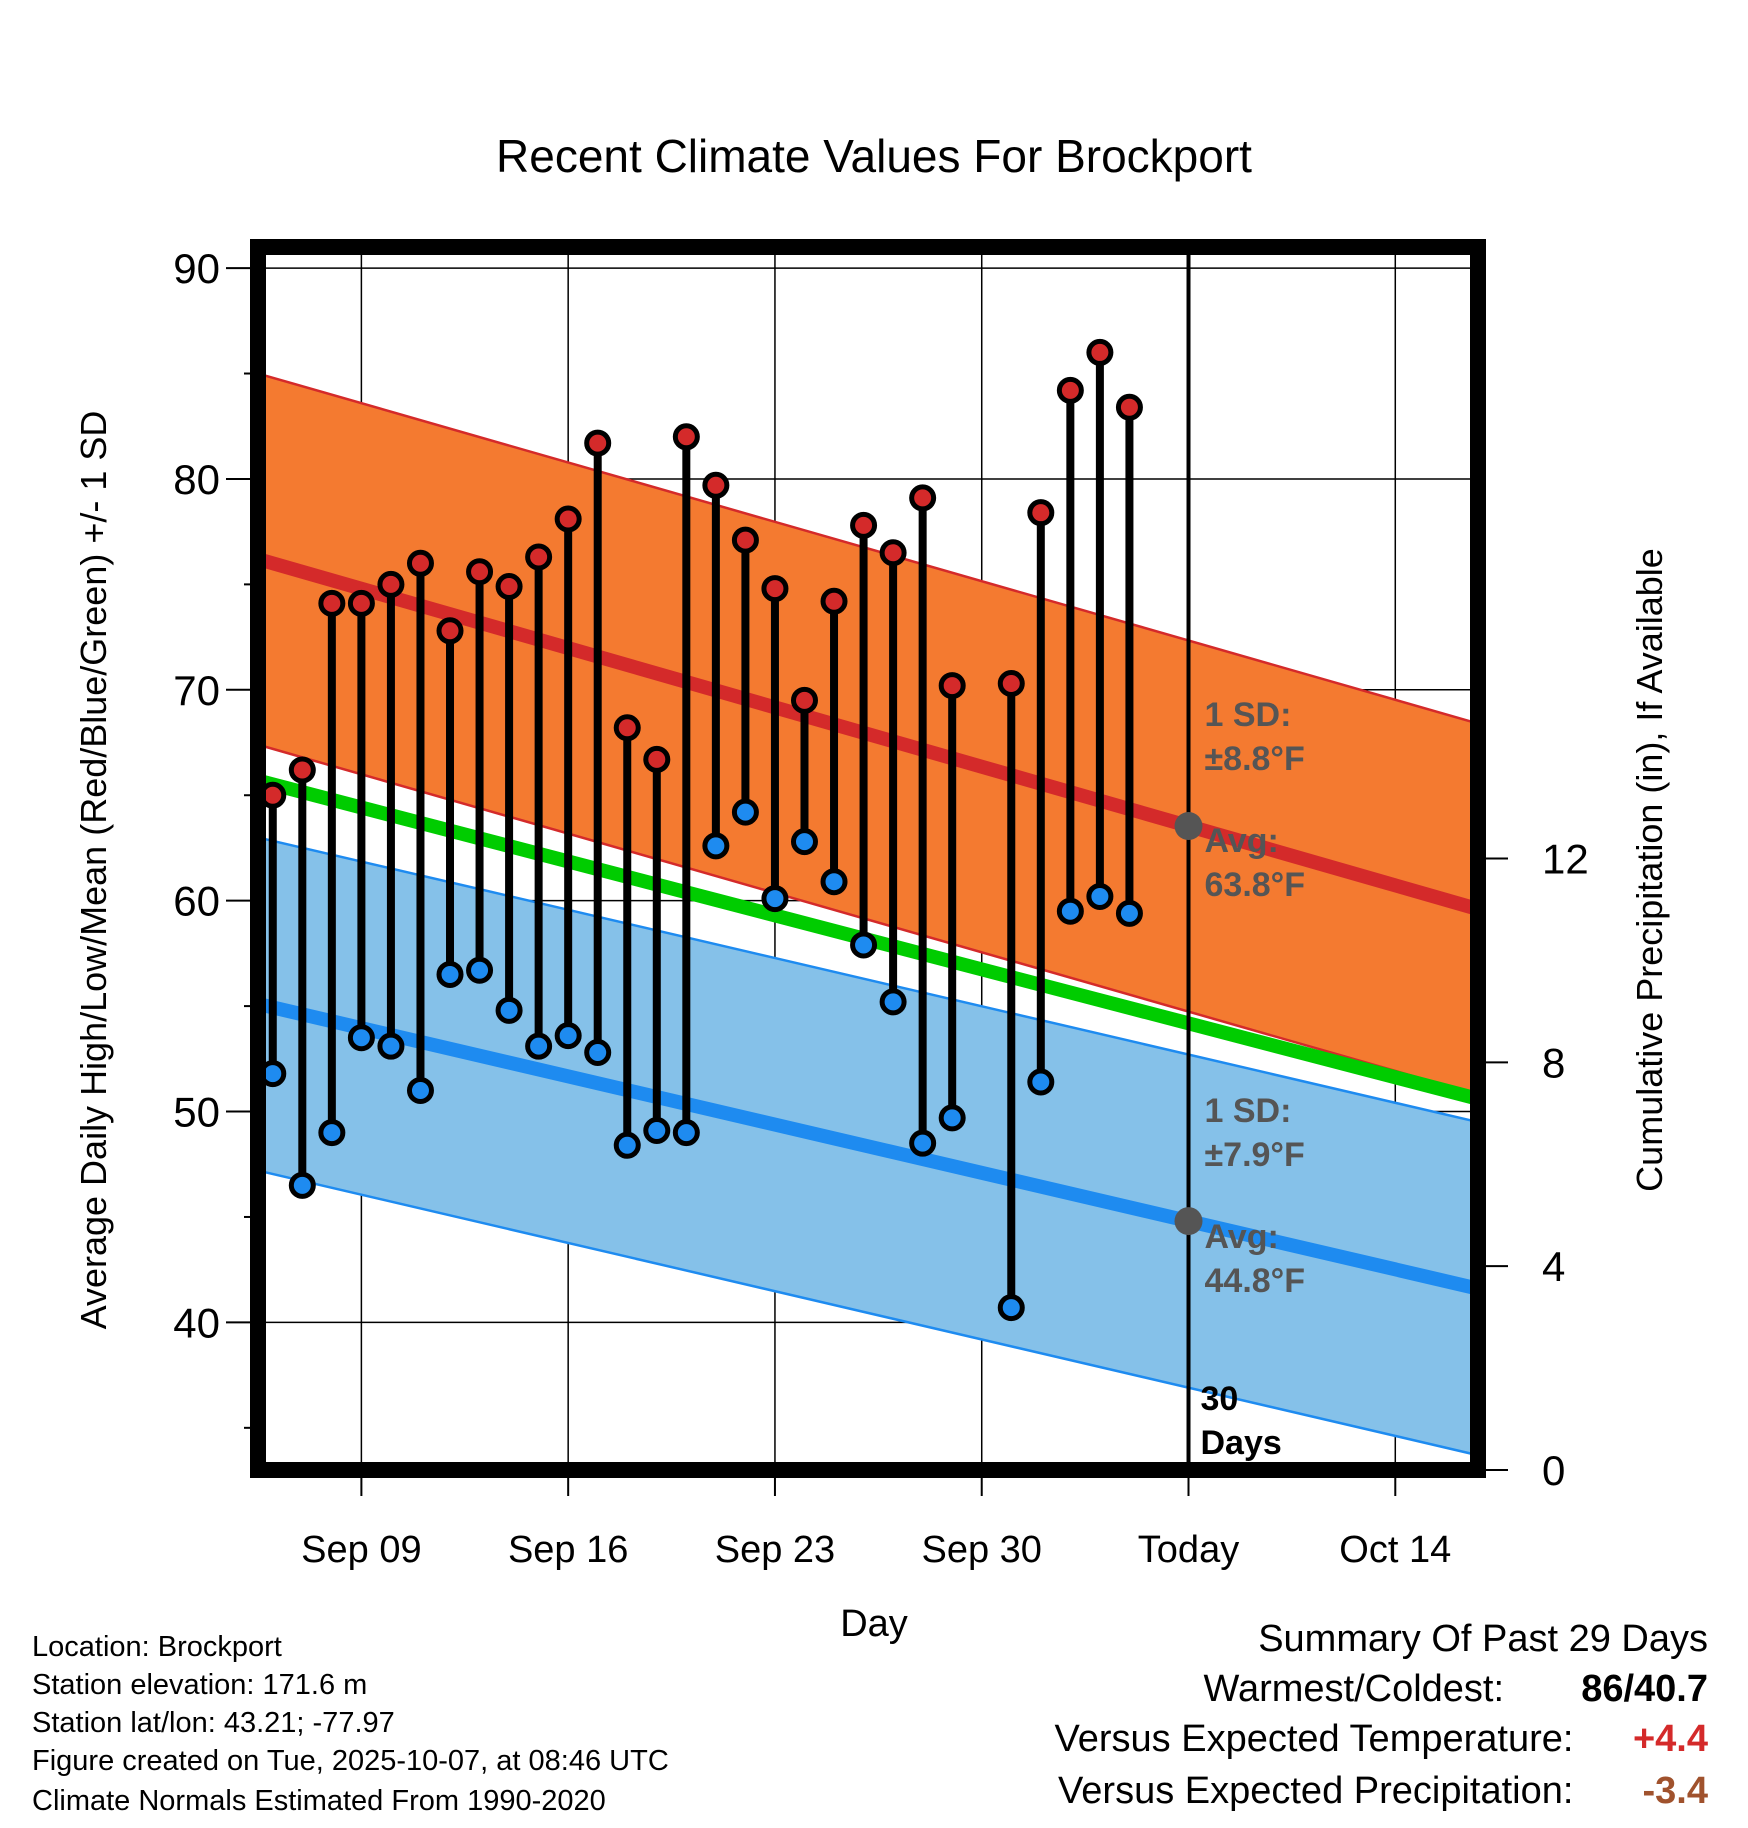 The width and height of the screenshot is (1748, 1828). What do you see at coordinates (1553, 1062) in the screenshot?
I see `y2-tick-label: 8` at bounding box center [1553, 1062].